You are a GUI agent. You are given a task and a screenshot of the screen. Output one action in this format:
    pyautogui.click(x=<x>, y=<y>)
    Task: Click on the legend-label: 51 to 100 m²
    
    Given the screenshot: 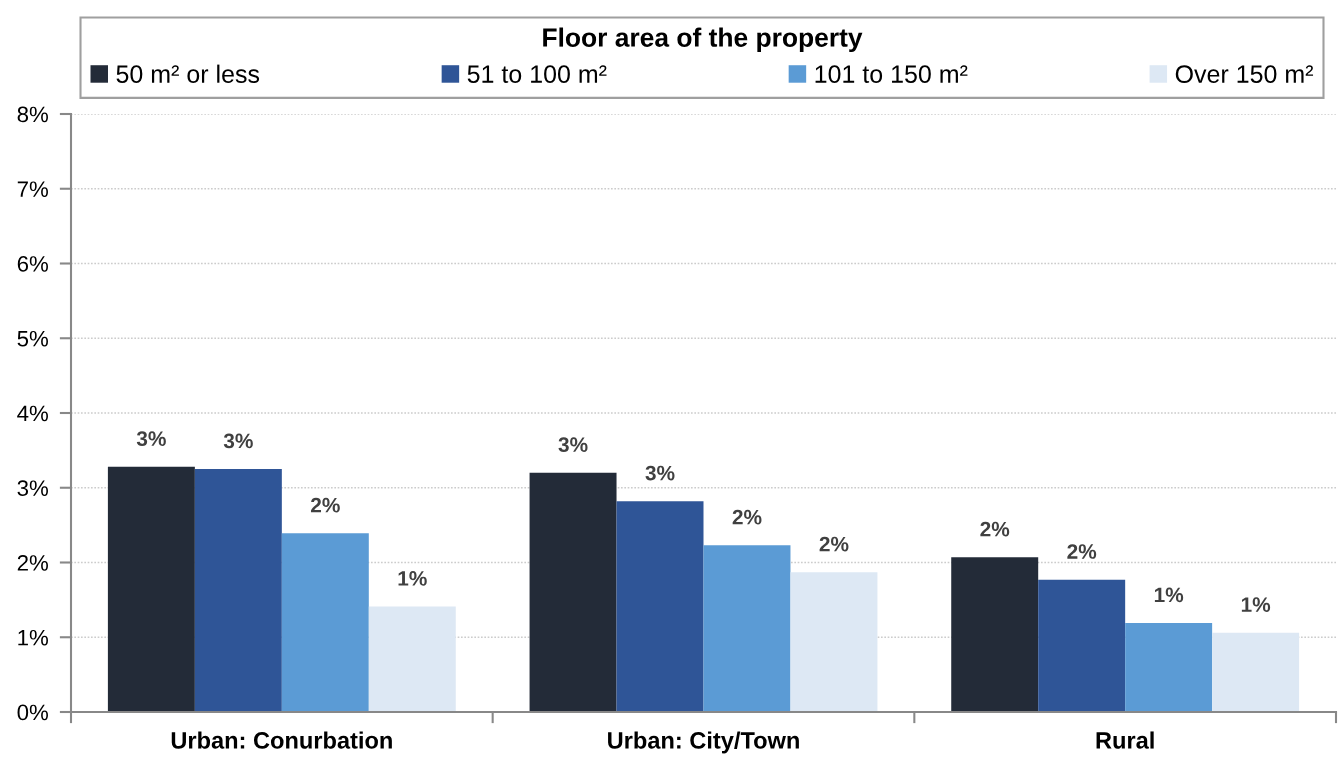 What is the action you would take?
    pyautogui.click(x=537, y=74)
    